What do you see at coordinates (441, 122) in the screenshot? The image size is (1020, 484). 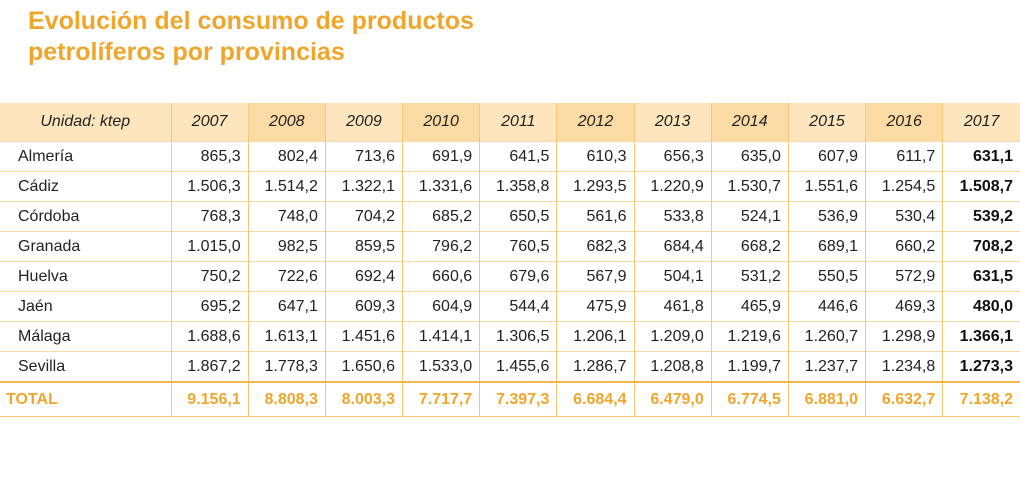 I see `year-header: 2010` at bounding box center [441, 122].